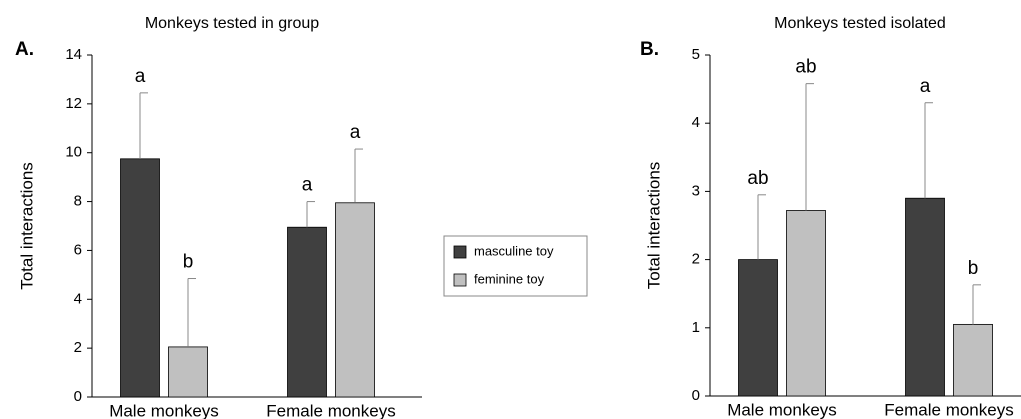 The height and width of the screenshot is (419, 1021). What do you see at coordinates (73, 103) in the screenshot?
I see `y-tick-label: 12` at bounding box center [73, 103].